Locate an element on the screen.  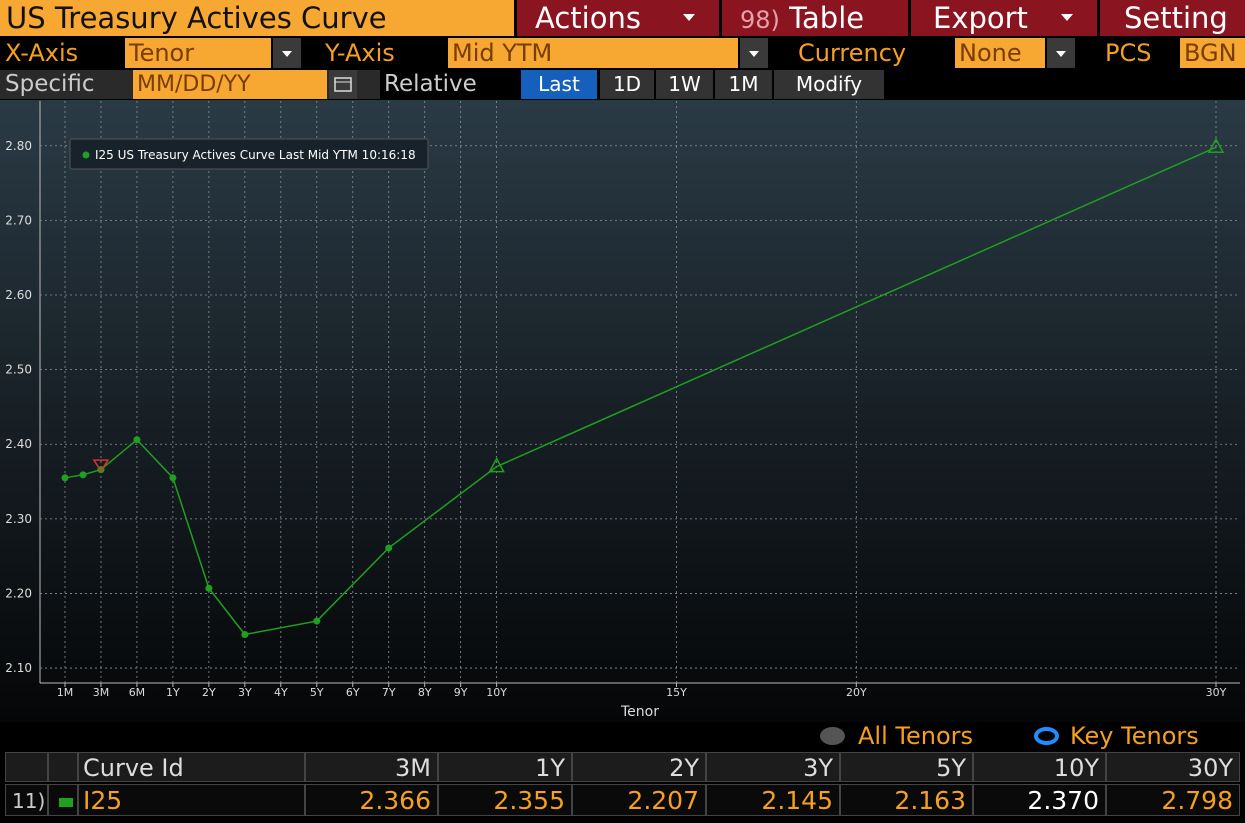
x-tick-label: 5Y is located at coordinates (317, 692).